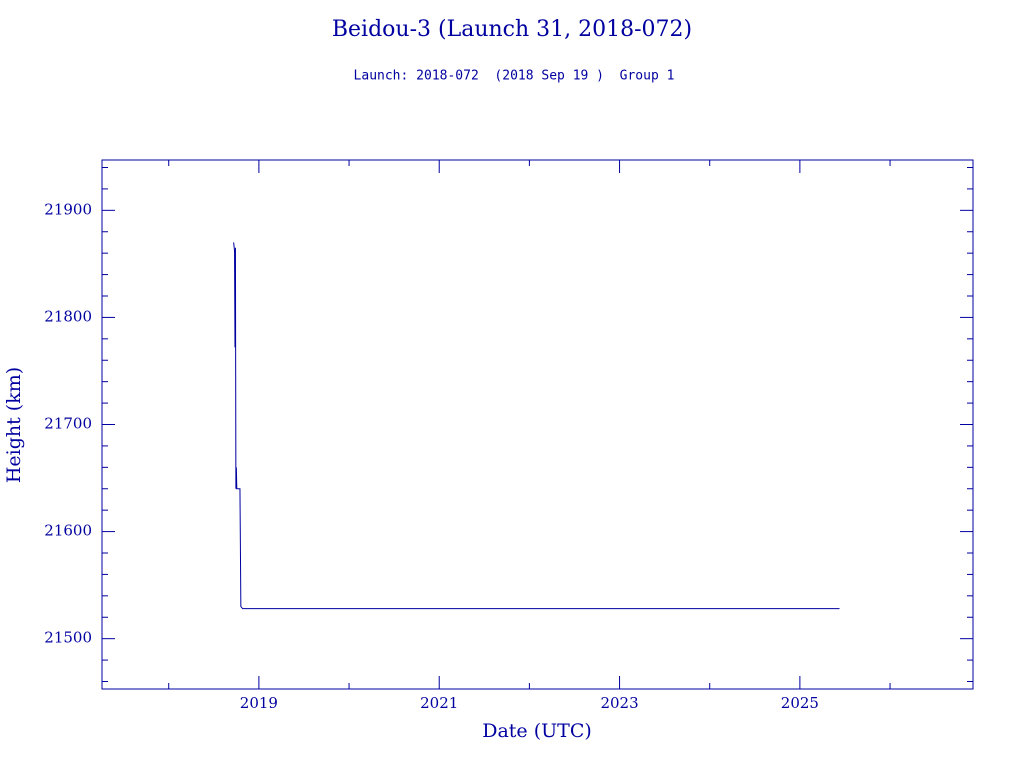 The image size is (1024, 768). What do you see at coordinates (68, 638) in the screenshot?
I see `y-tick-label: 21500` at bounding box center [68, 638].